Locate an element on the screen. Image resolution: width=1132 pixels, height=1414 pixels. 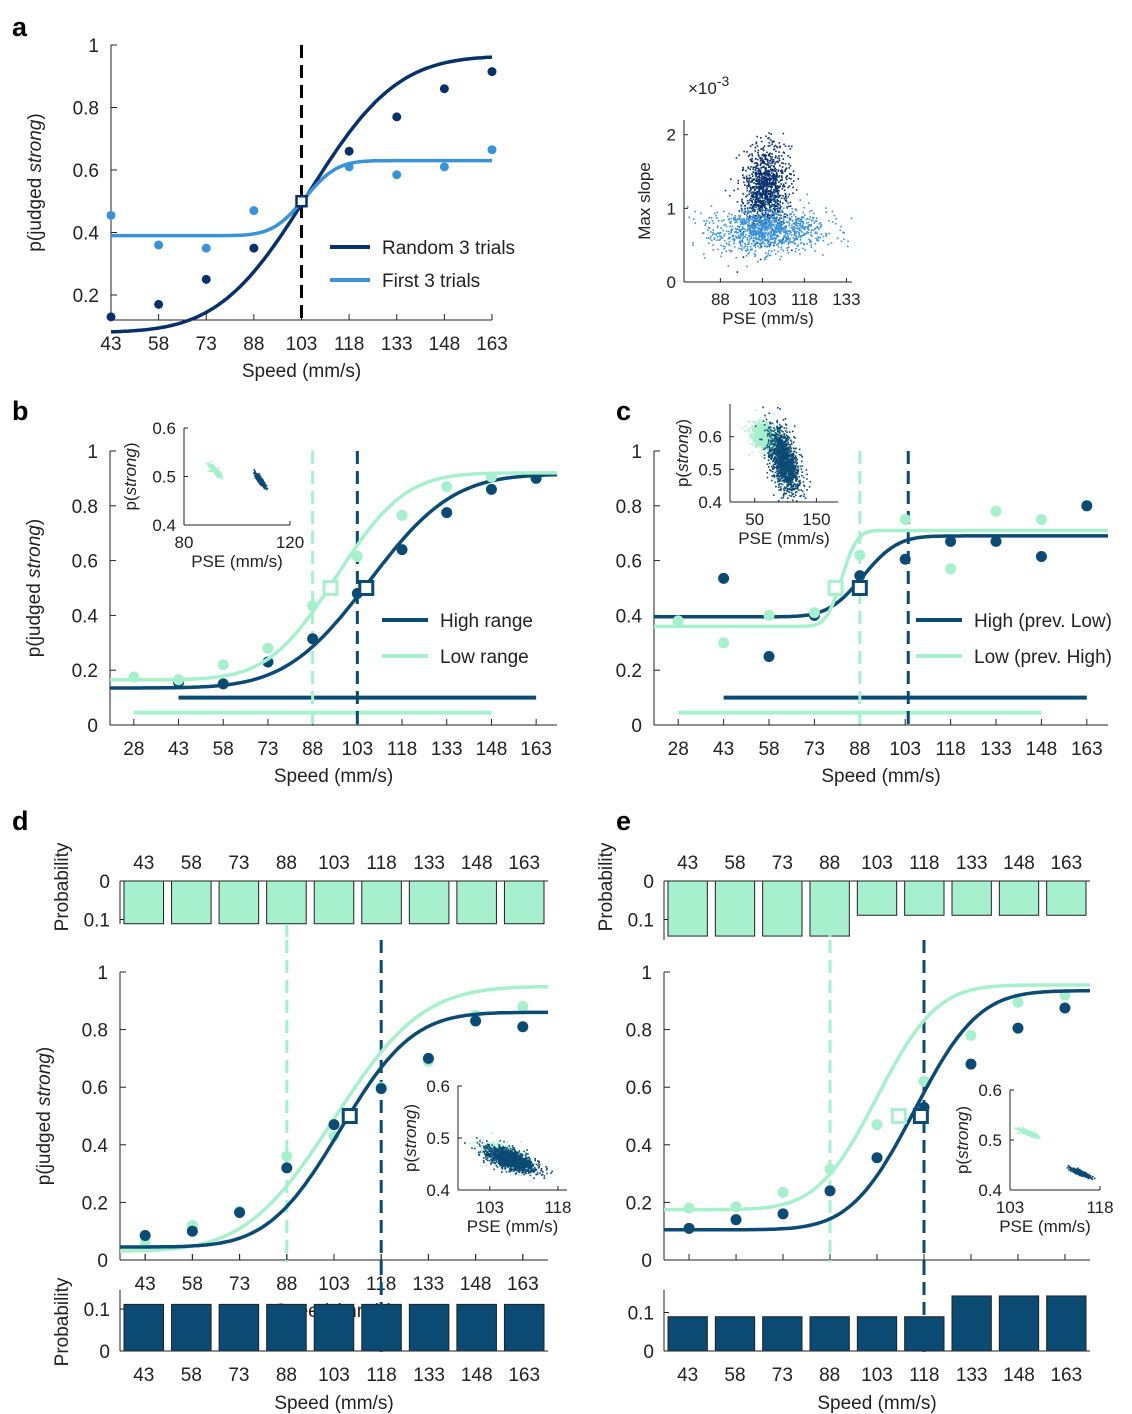
panel-letter-e: e is located at coordinates (623, 821).